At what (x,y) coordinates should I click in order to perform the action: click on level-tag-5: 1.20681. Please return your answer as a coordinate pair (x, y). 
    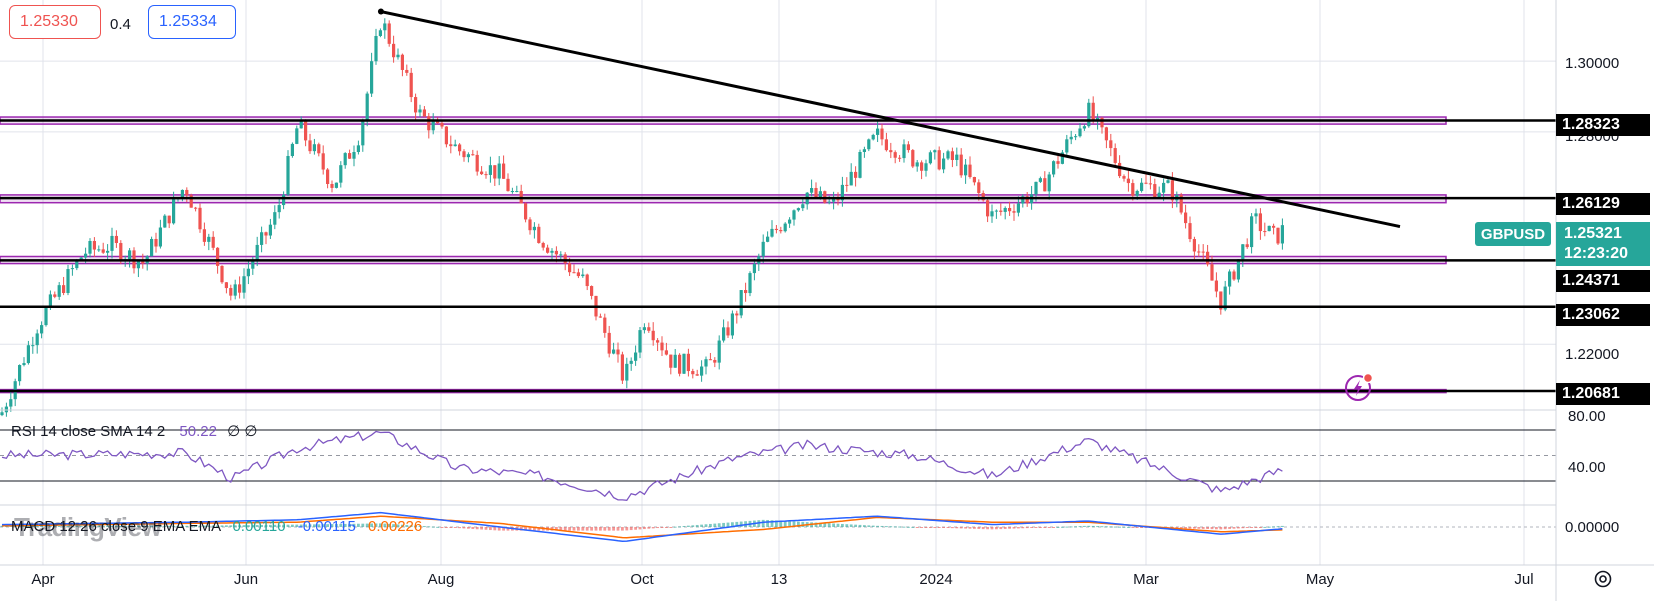
    Looking at the image, I should click on (1603, 394).